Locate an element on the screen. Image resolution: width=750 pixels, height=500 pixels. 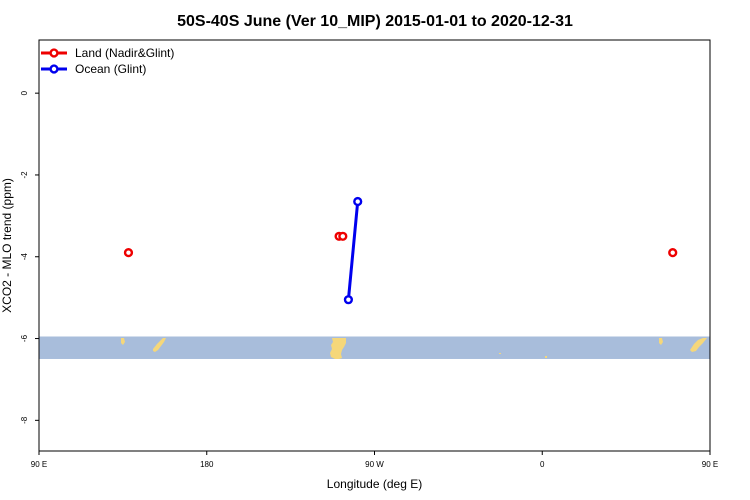
x-axis: 90 E 180 90 W 0 90 E is located at coordinates (374, 460).